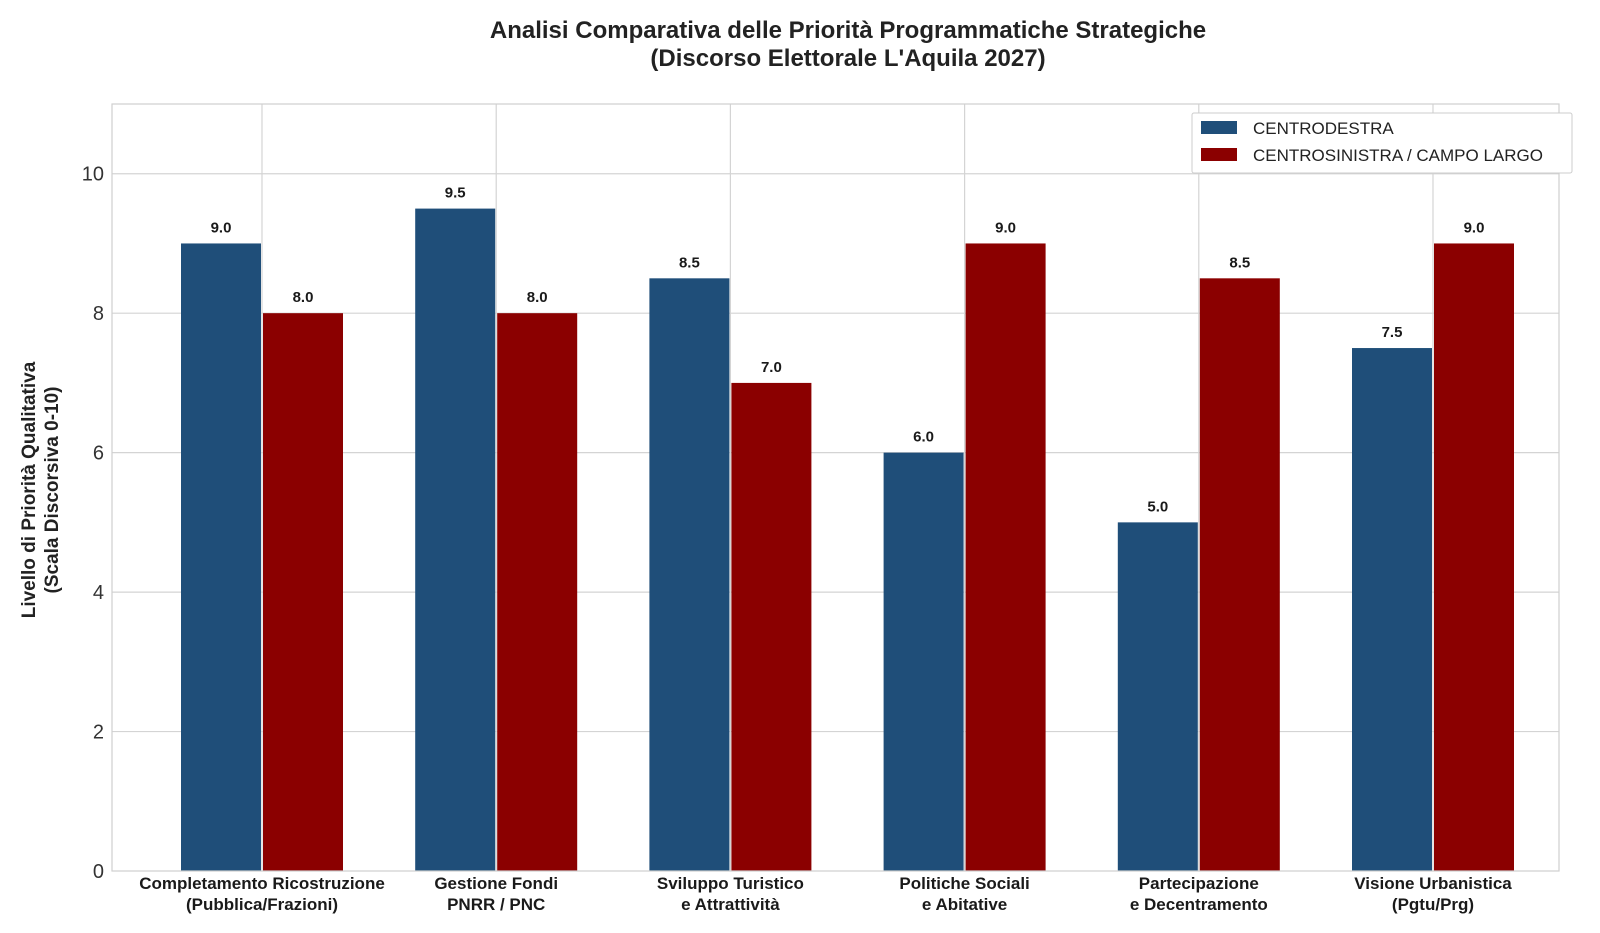  What do you see at coordinates (93, 175) in the screenshot?
I see `y-tick-label: 10` at bounding box center [93, 175].